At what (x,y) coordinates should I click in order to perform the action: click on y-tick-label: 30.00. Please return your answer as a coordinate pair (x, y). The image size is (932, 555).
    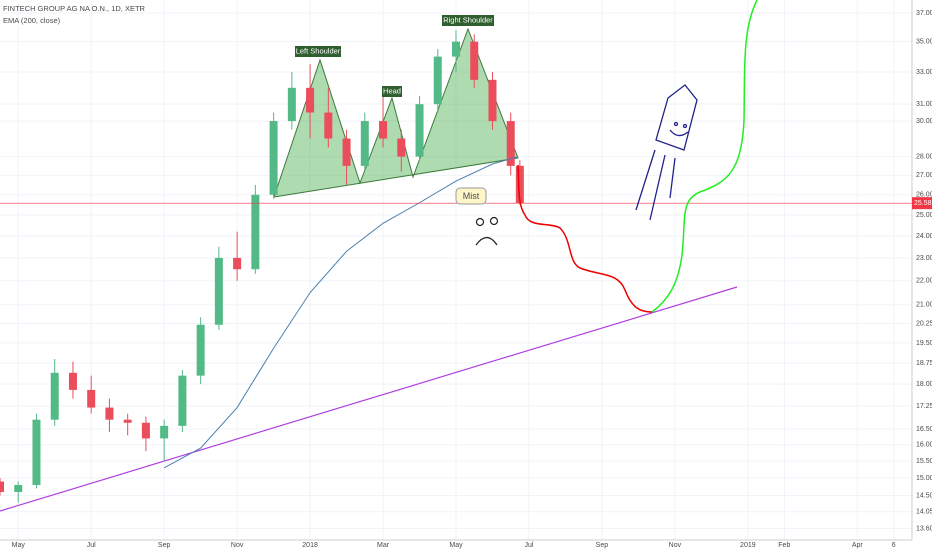
    Looking at the image, I should click on (924, 121).